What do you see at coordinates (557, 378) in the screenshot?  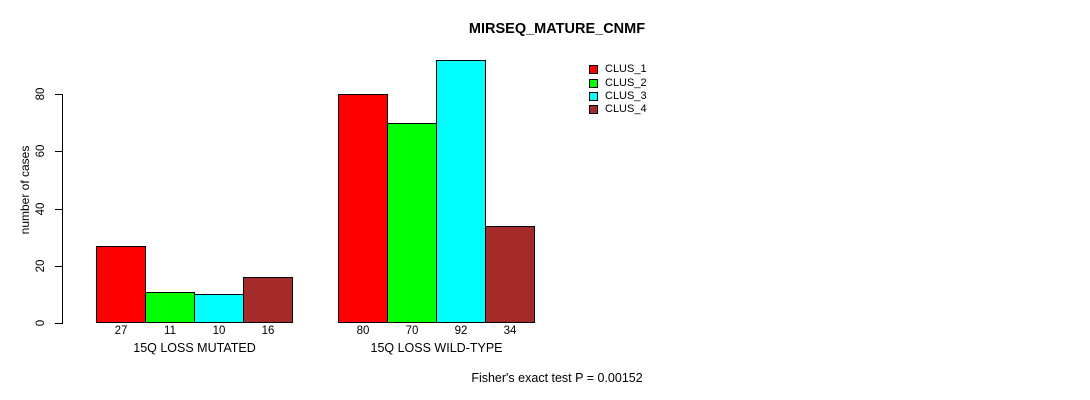 I see `stat-test-caption: Fisher's exact test P = 0.00152` at bounding box center [557, 378].